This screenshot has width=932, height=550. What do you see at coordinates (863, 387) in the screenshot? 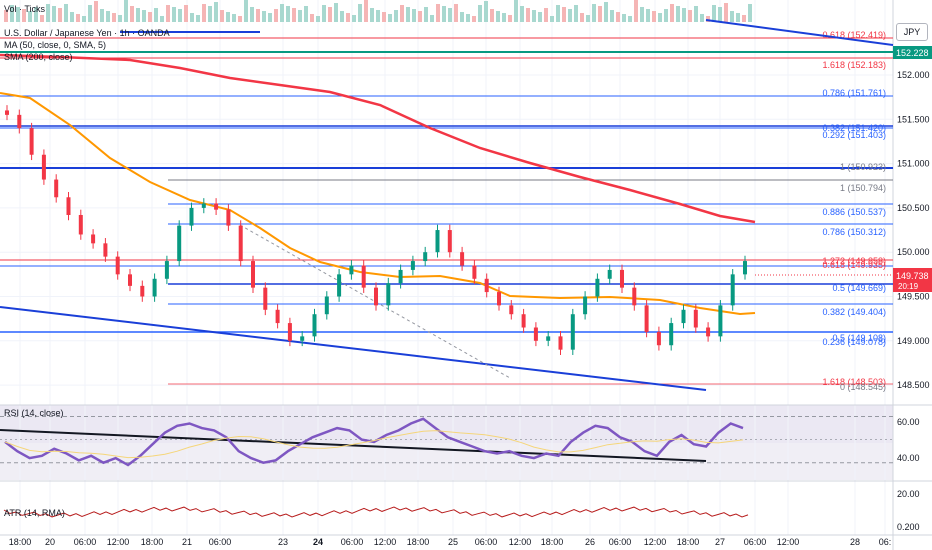
I see `fib-label-16: 0 (148.545)` at bounding box center [863, 387].